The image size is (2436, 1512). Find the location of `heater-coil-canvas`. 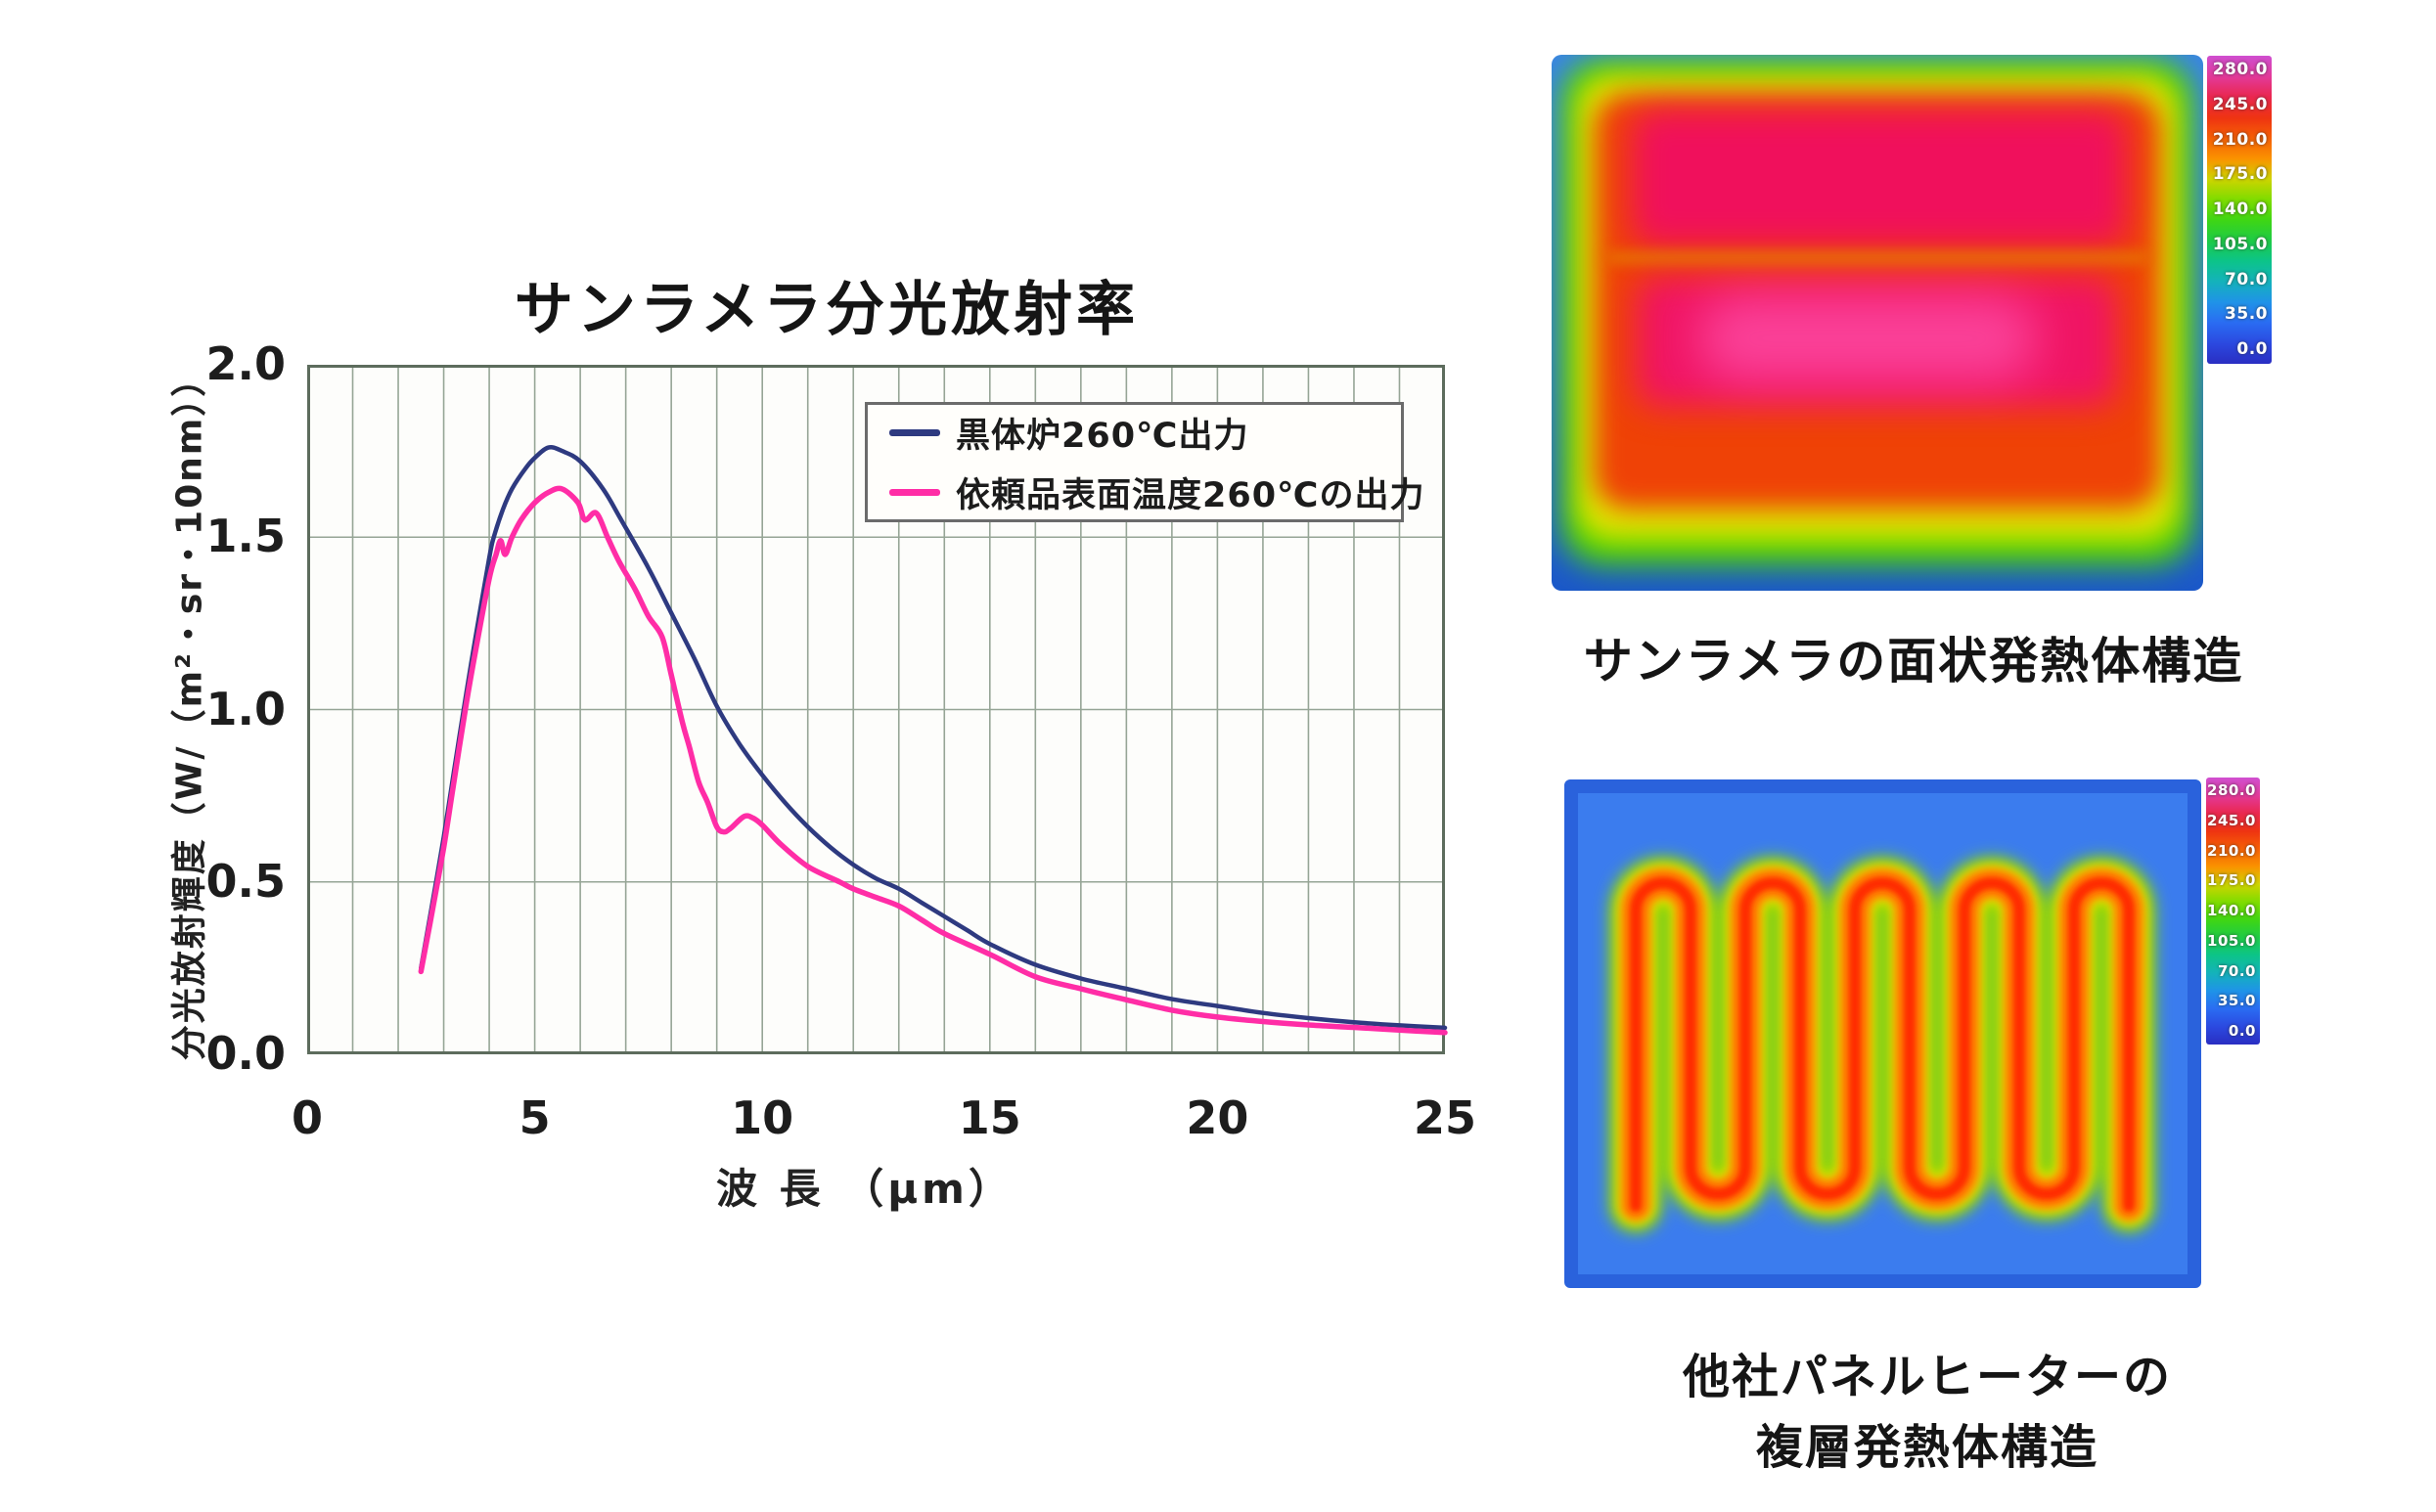

heater-coil-canvas is located at coordinates (1882, 1045).